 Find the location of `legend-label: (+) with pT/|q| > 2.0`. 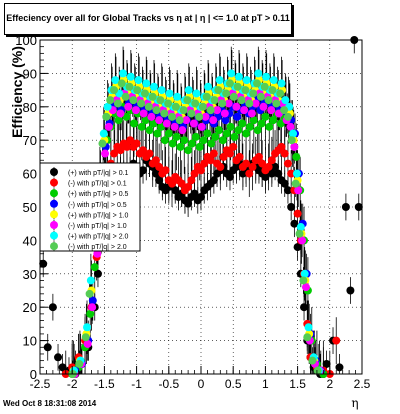

legend-label: (+) with pT/|q| > 2.0 is located at coordinates (98, 237).